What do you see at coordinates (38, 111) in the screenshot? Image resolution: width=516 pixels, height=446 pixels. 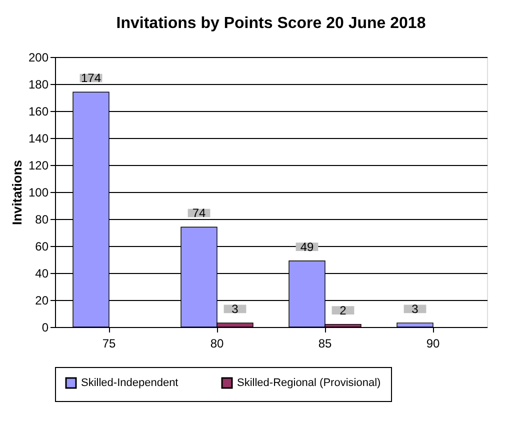 I see `y-tick-label: 160` at bounding box center [38, 111].